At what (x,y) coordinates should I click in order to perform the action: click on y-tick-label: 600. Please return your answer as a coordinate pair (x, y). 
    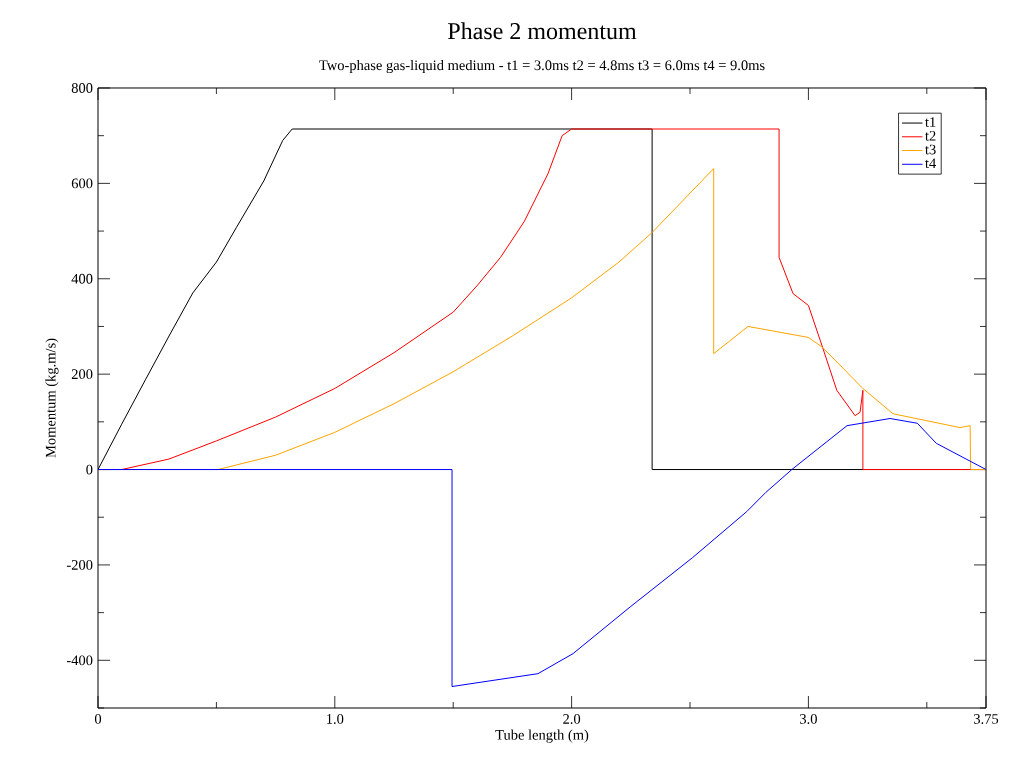
    Looking at the image, I should click on (82, 183).